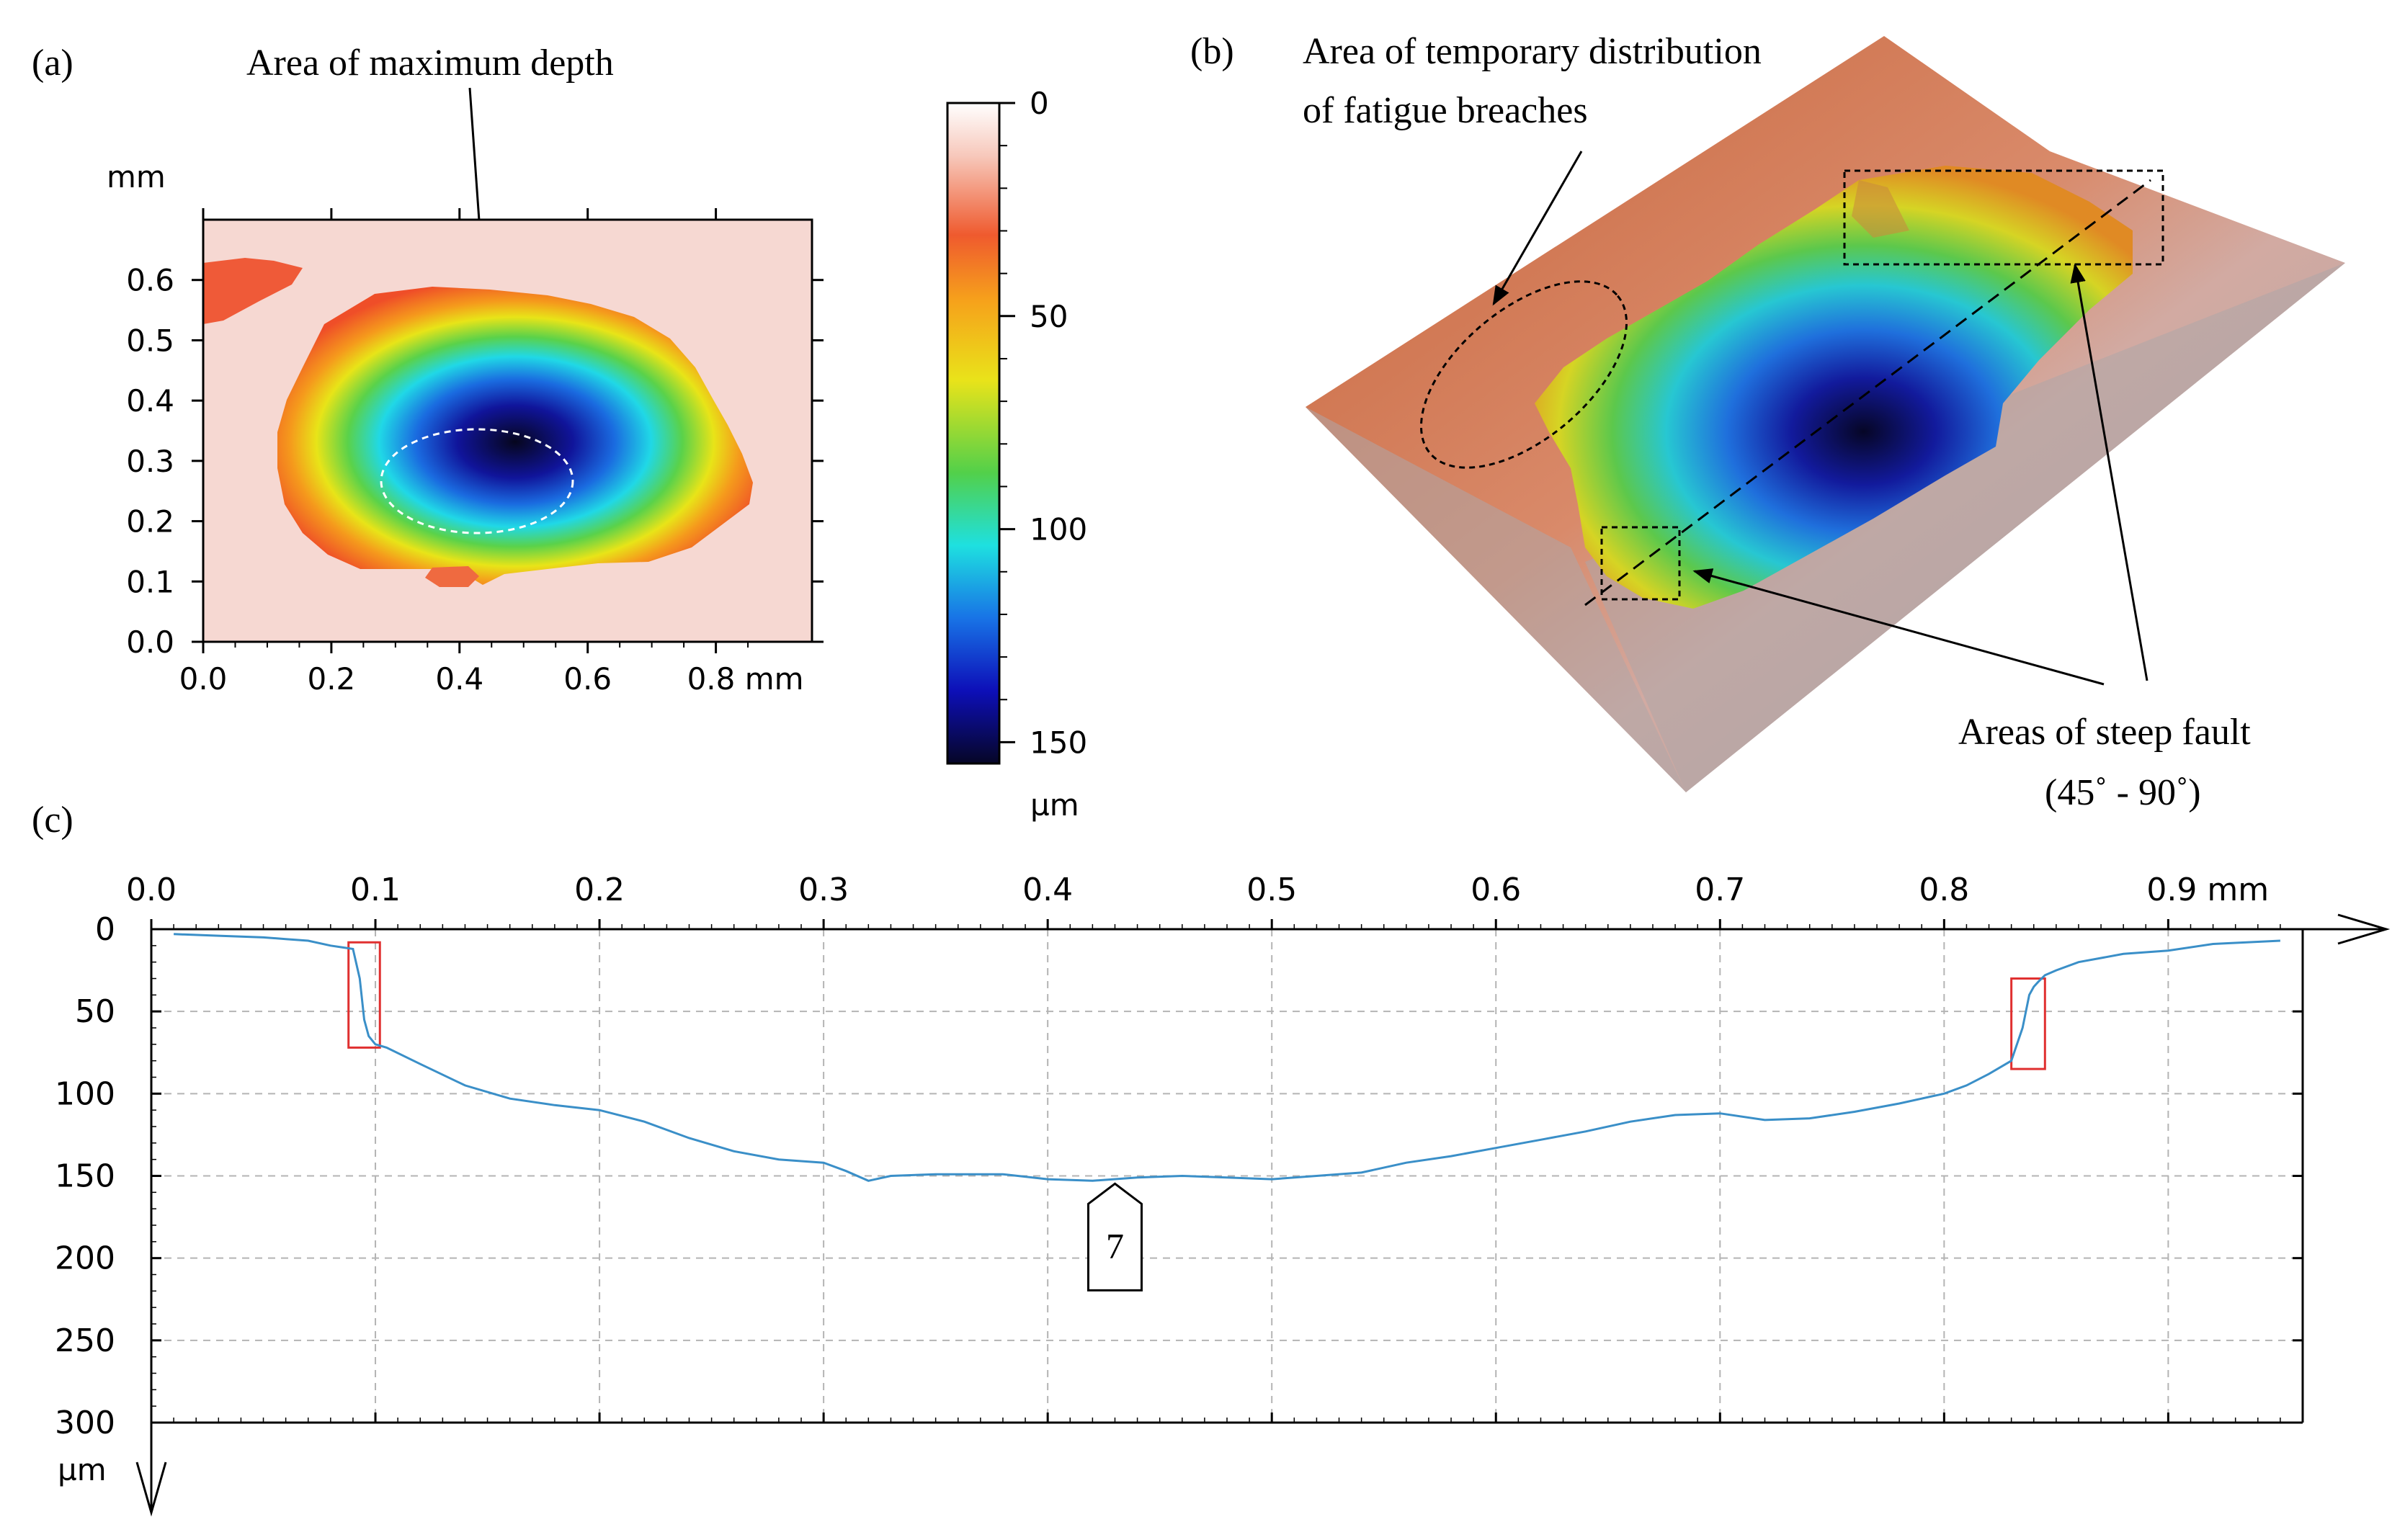 This screenshot has height=1540, width=2405. Describe the element at coordinates (150, 581) in the screenshot. I see `panel-a-y-tick-label: 0.1` at that location.